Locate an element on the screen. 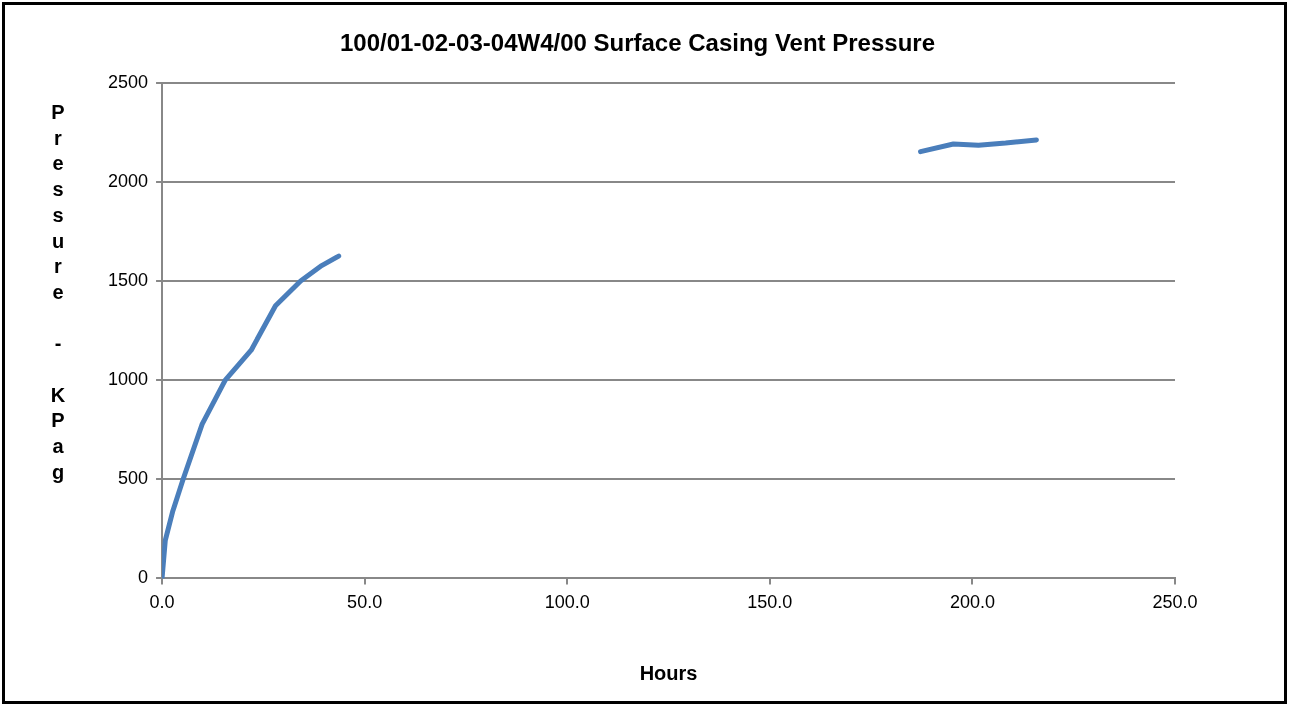 The image size is (1293, 710). y-tick-label: 2000 is located at coordinates (128, 180).